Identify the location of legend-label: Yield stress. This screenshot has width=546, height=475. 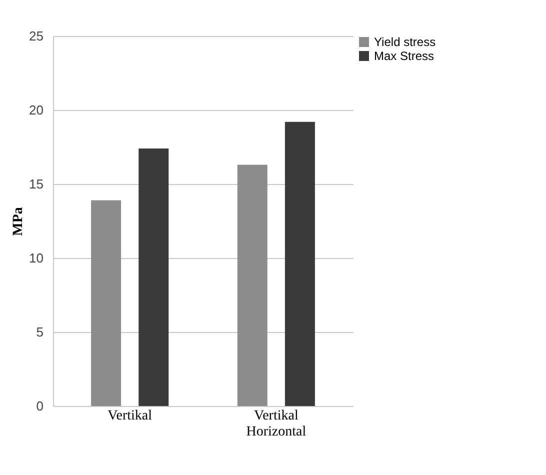
(405, 42).